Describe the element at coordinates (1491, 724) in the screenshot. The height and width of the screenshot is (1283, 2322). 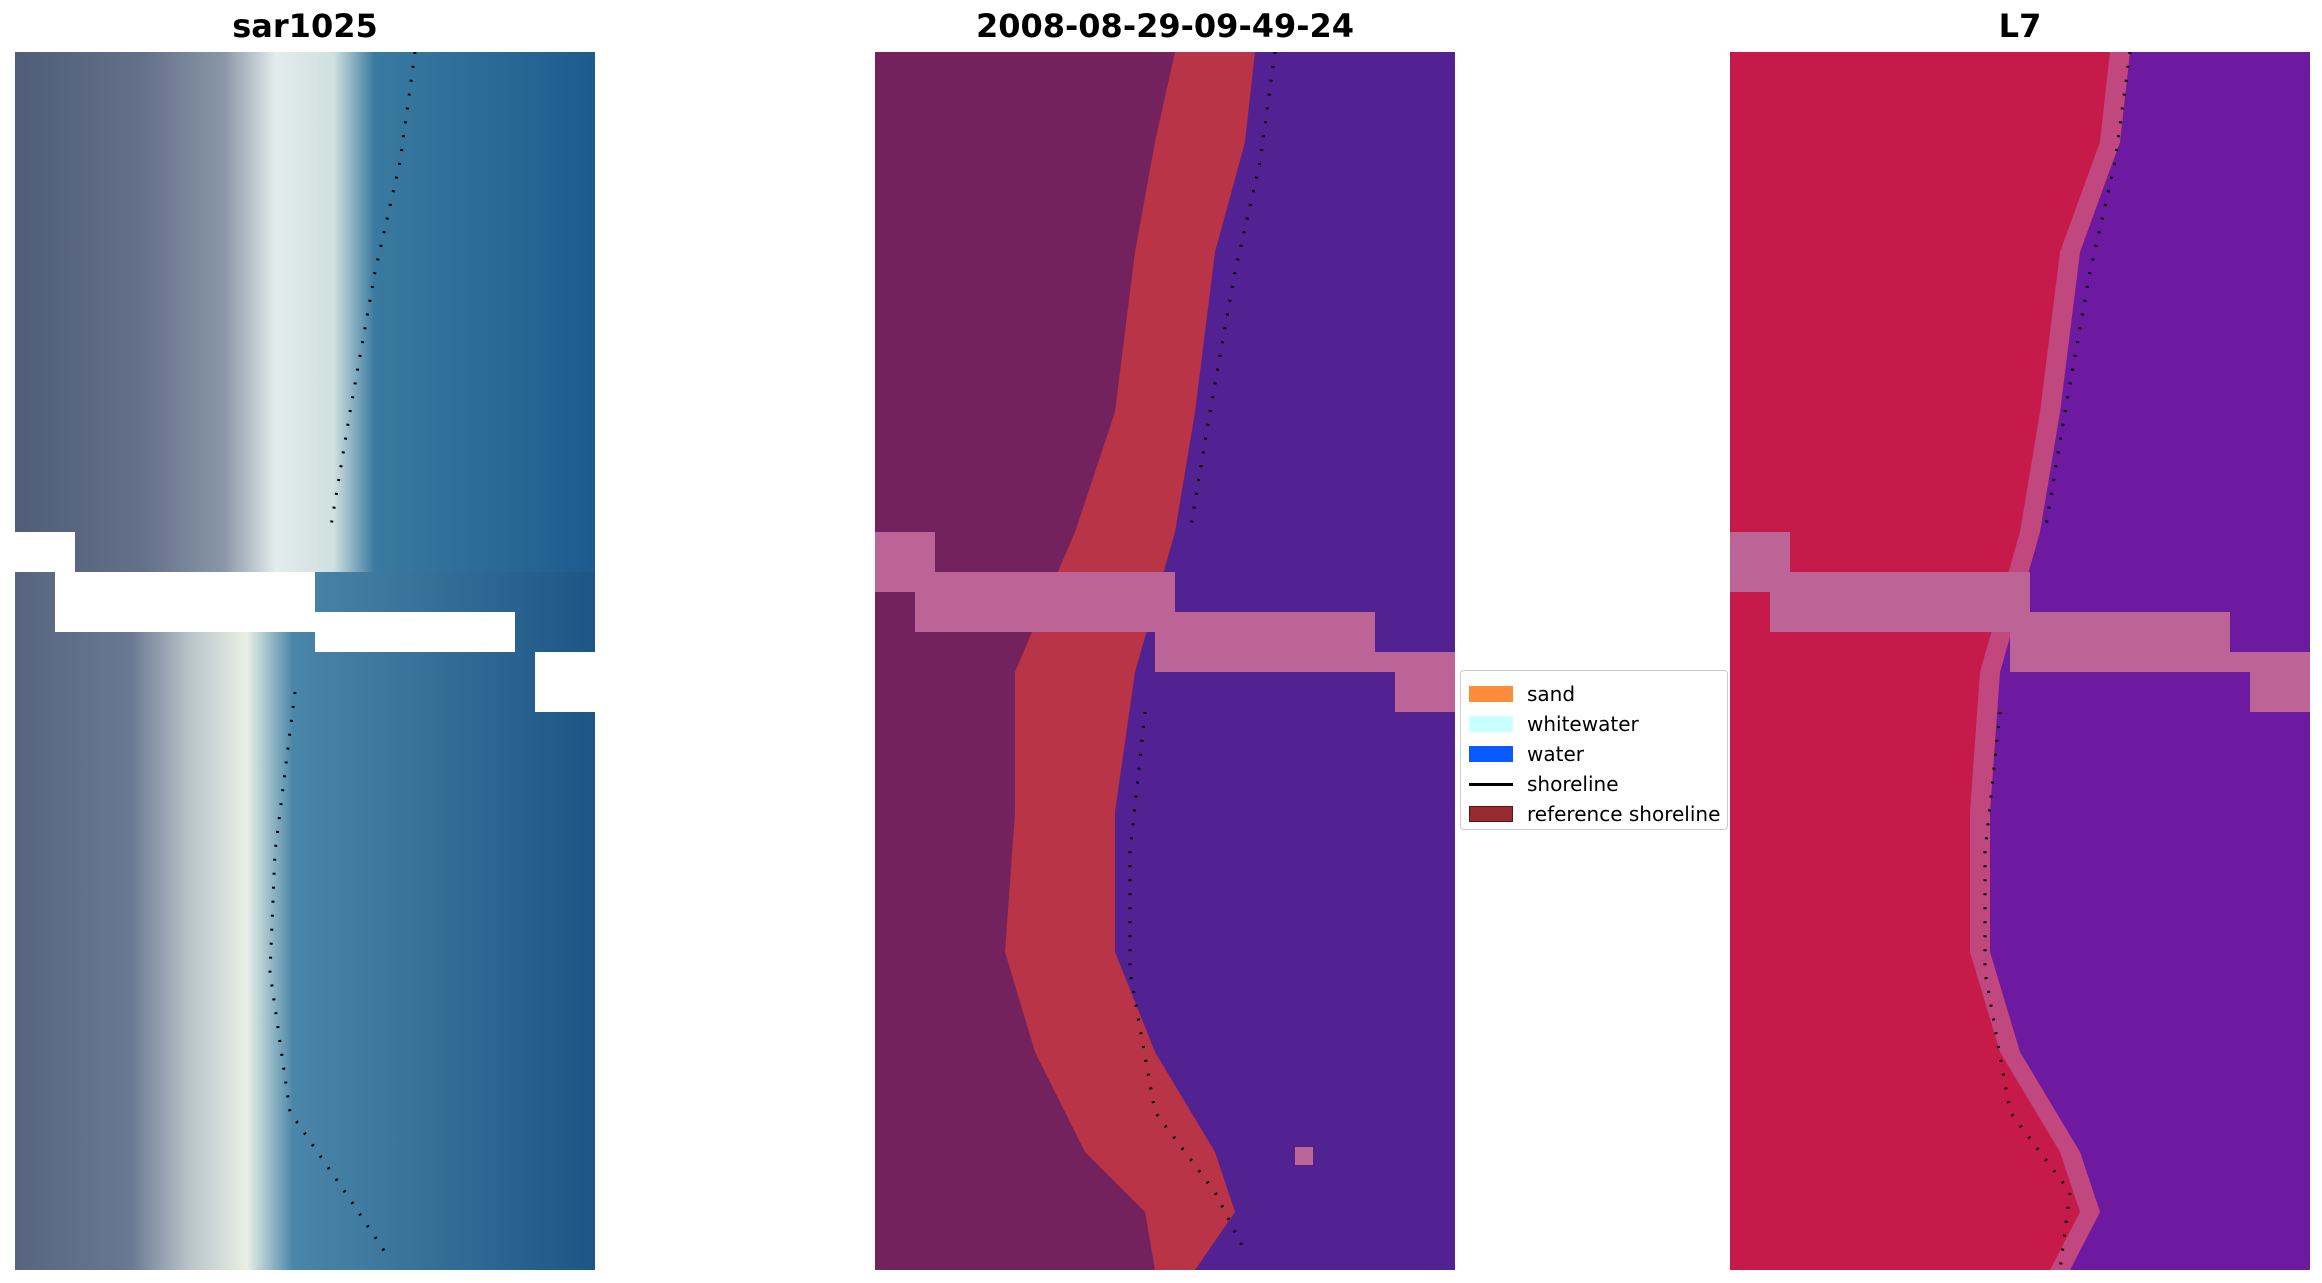
I see `whitewater-swatch` at that location.